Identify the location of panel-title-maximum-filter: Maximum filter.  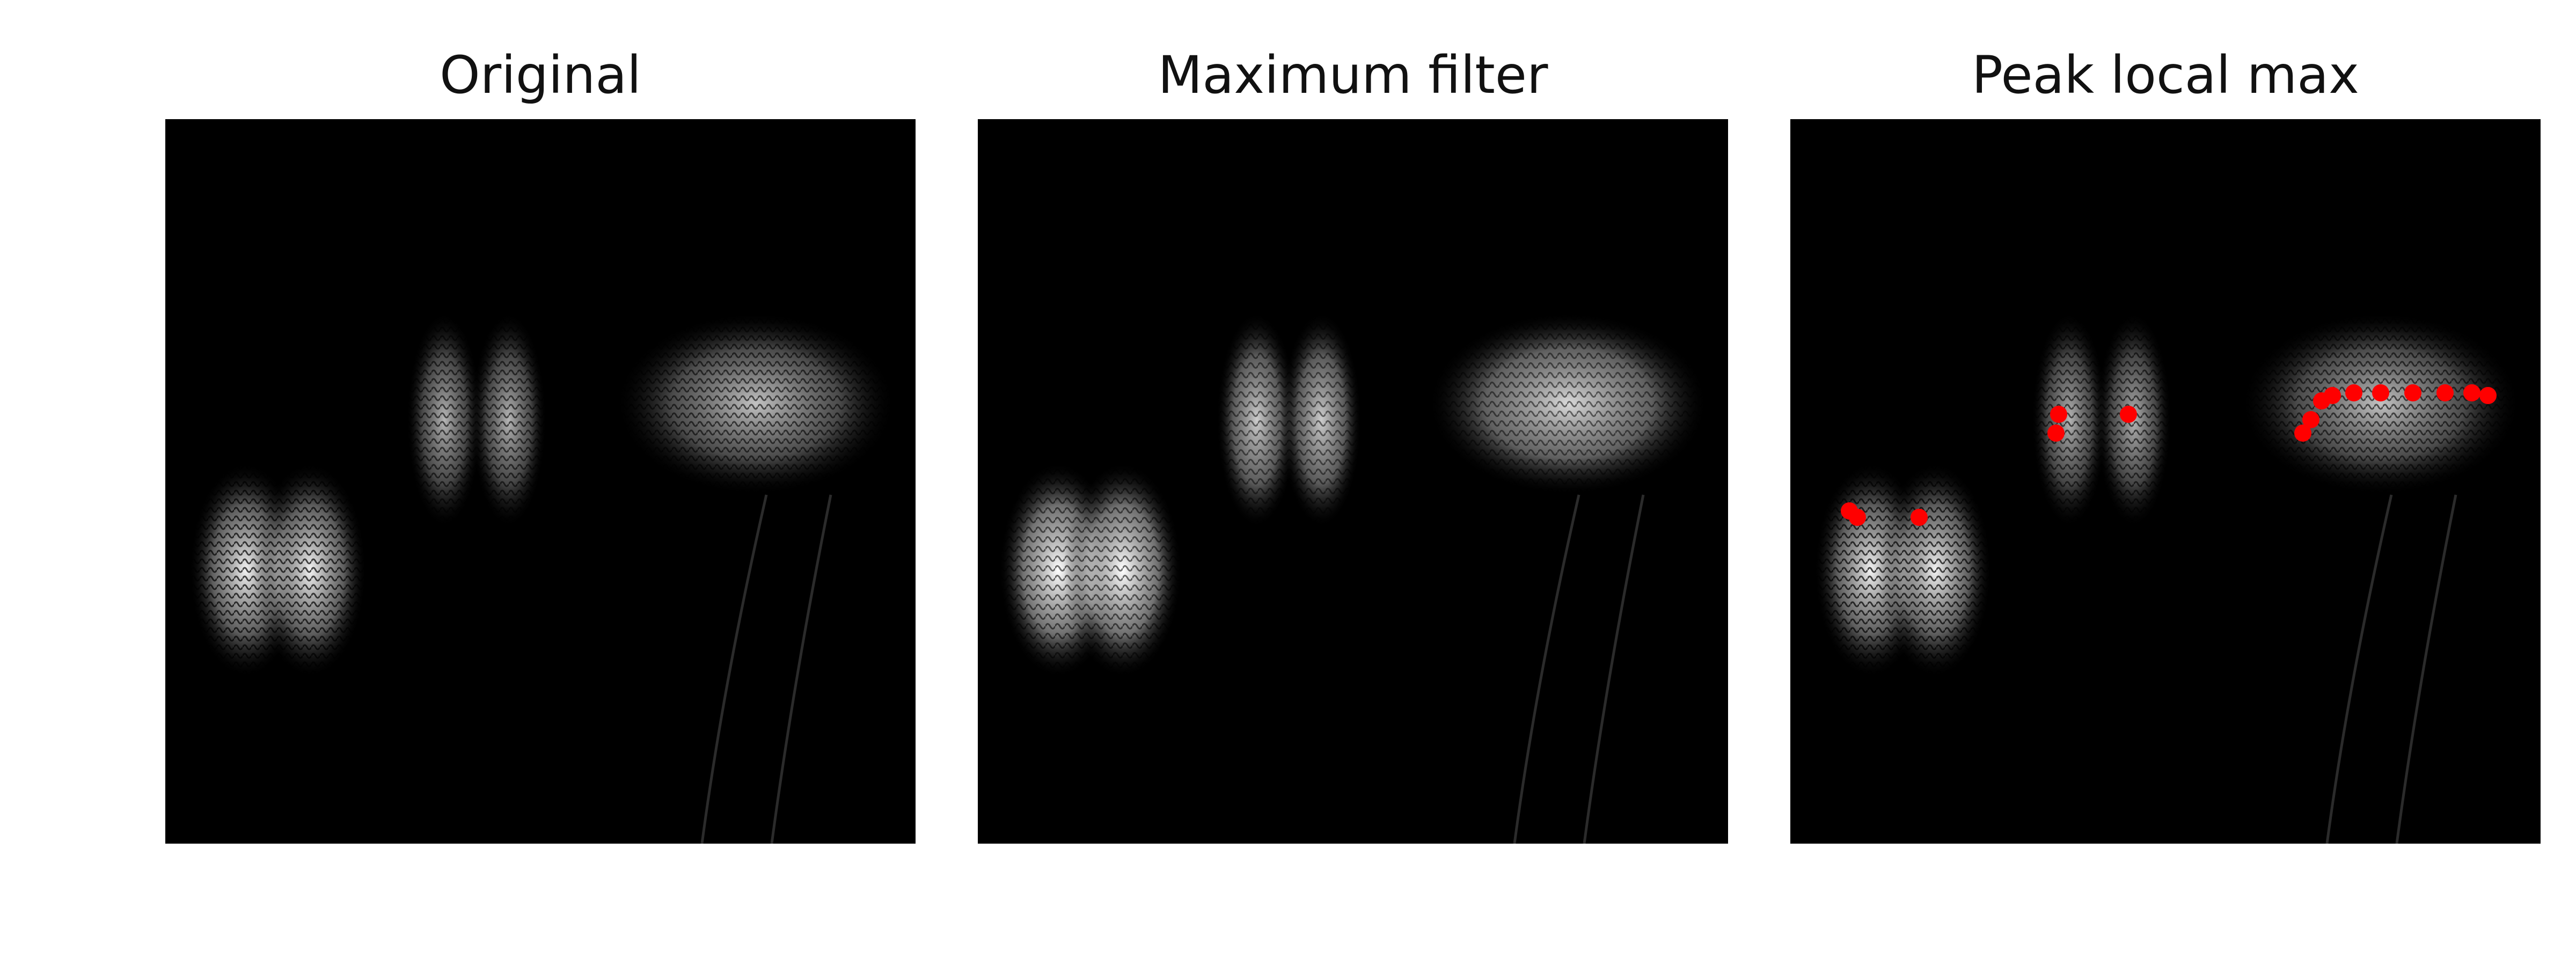
(1353, 75).